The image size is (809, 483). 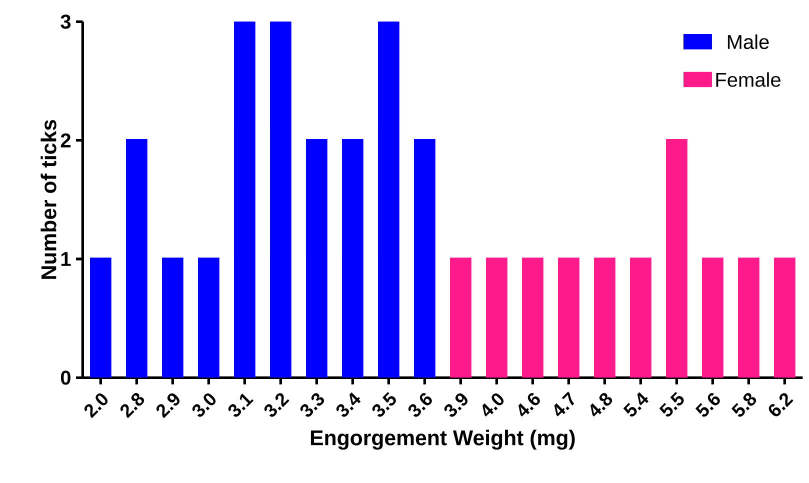 What do you see at coordinates (132, 405) in the screenshot?
I see `x-tick-label: 2.8` at bounding box center [132, 405].